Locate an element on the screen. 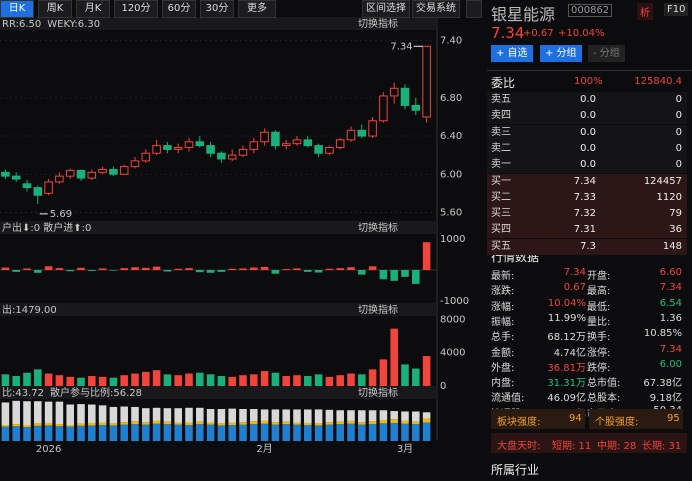 This screenshot has height=481, width=692. quote-label: 最新: is located at coordinates (503, 276).